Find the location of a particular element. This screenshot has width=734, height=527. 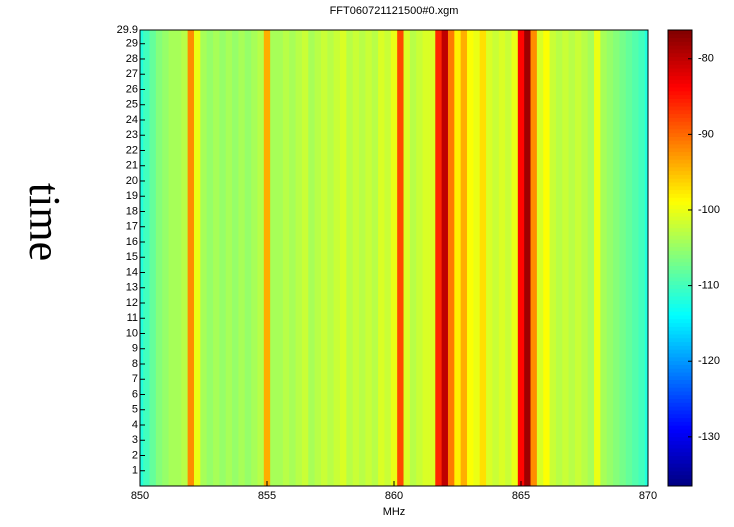

y-tick-label: 1 is located at coordinates (135, 471).